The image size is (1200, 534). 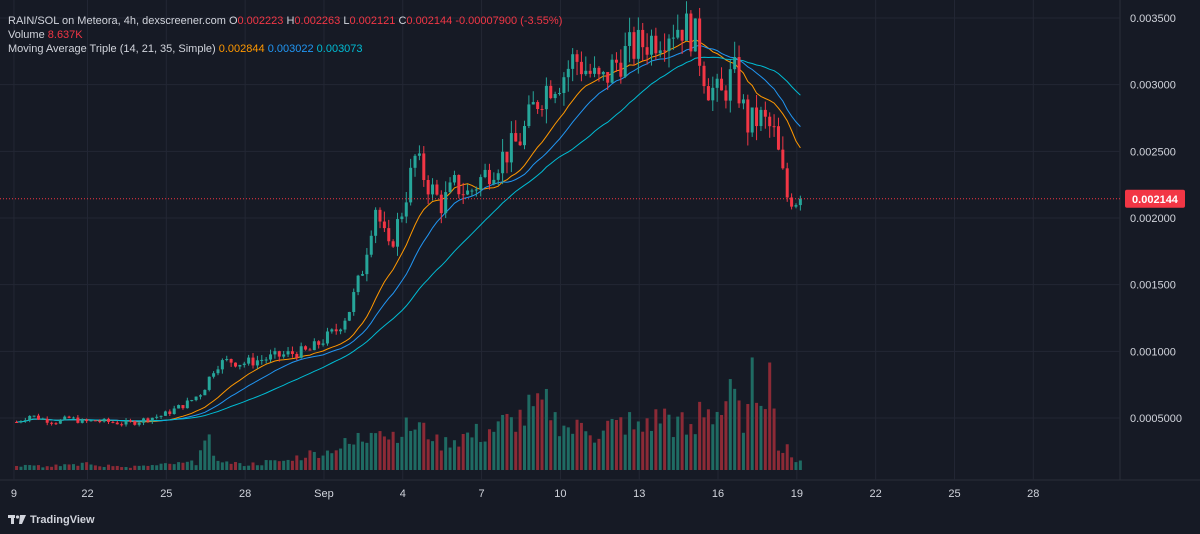 What do you see at coordinates (117, 21) in the screenshot?
I see `symbol-title: RAIN/SOL on Meteora, 4h, dexscreener.com` at bounding box center [117, 21].